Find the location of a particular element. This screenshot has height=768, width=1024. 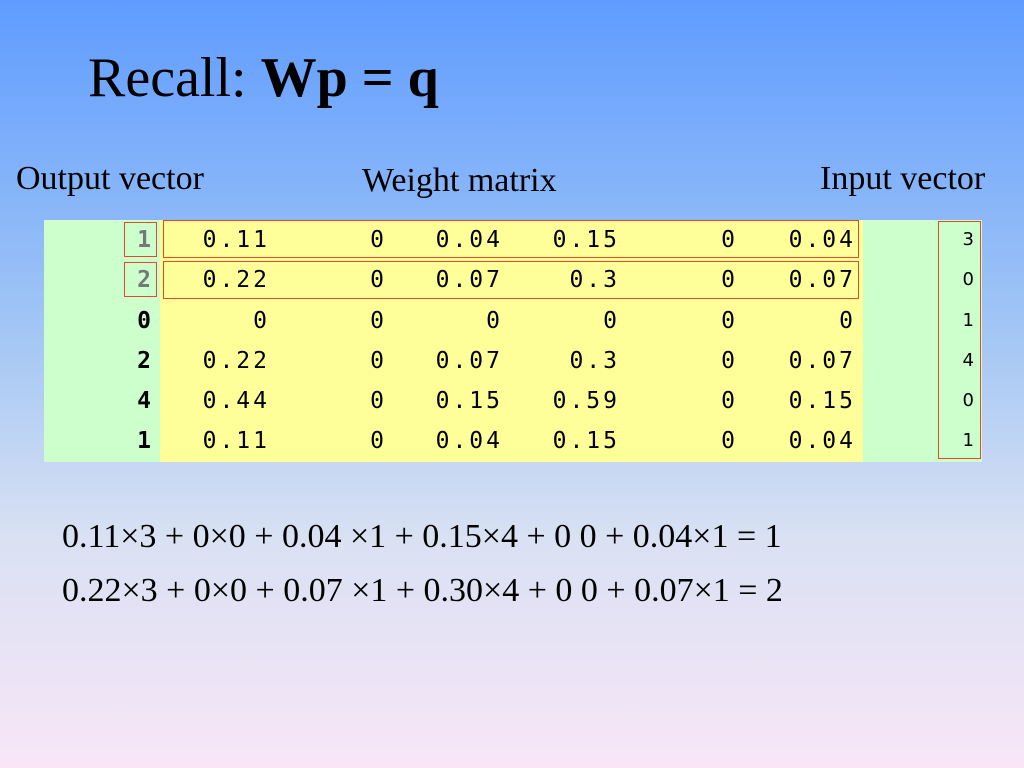

output-value: 4 is located at coordinates (145, 401).